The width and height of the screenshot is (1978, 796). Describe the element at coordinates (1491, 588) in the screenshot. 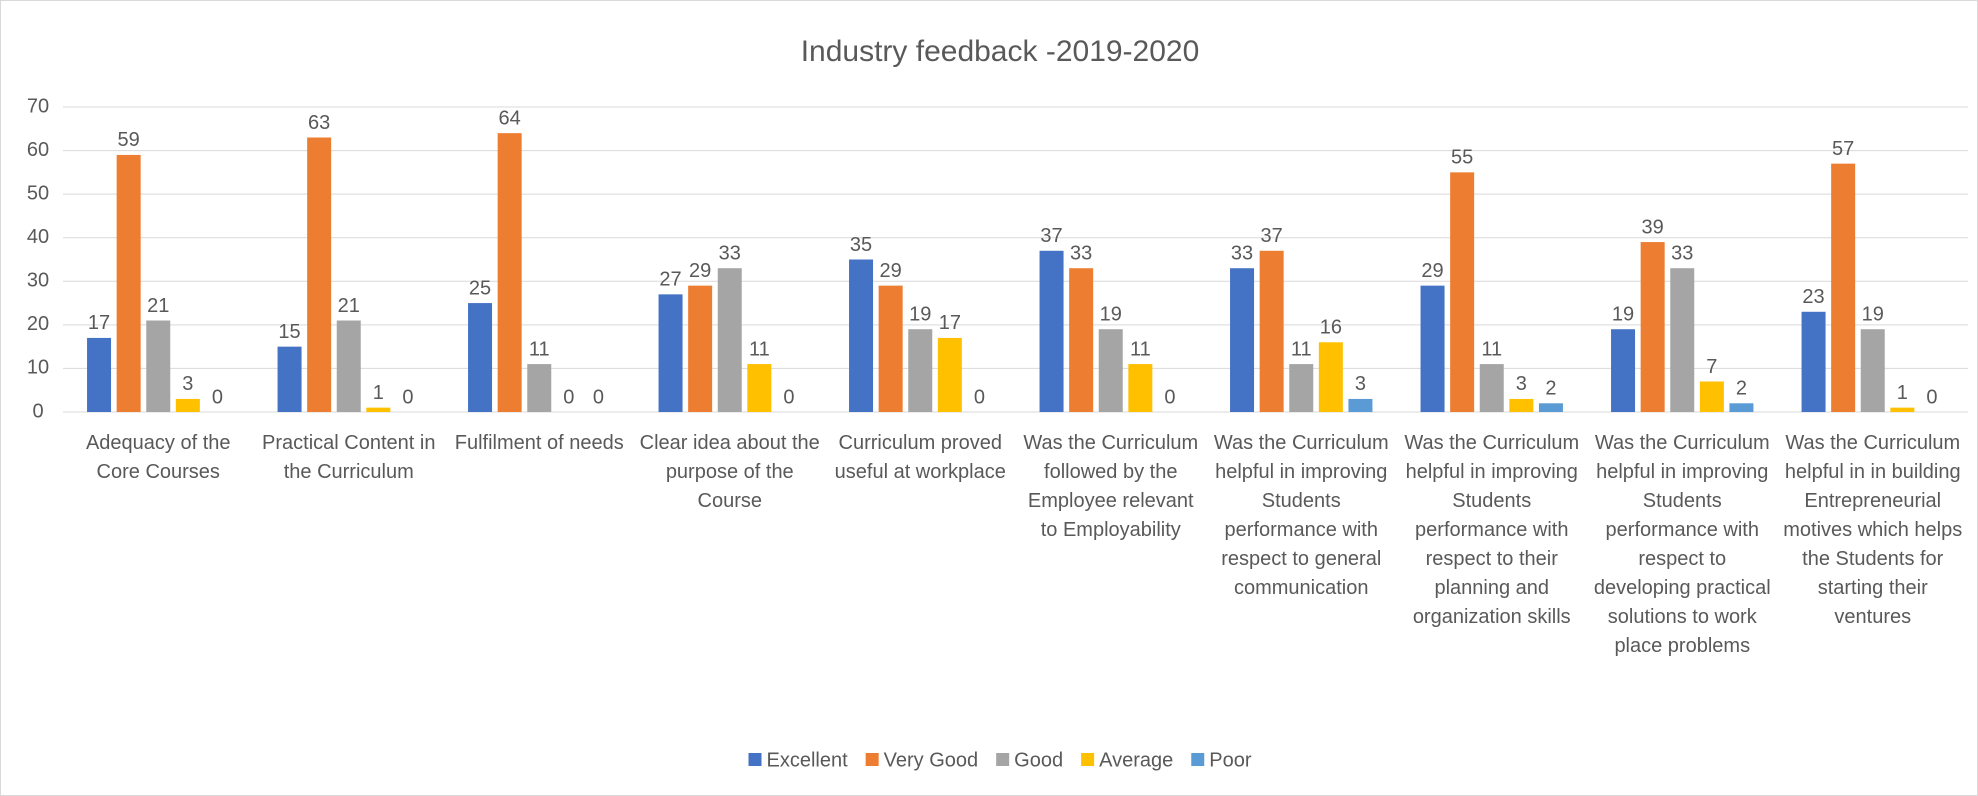

I see `x-tick-line: planning and` at that location.